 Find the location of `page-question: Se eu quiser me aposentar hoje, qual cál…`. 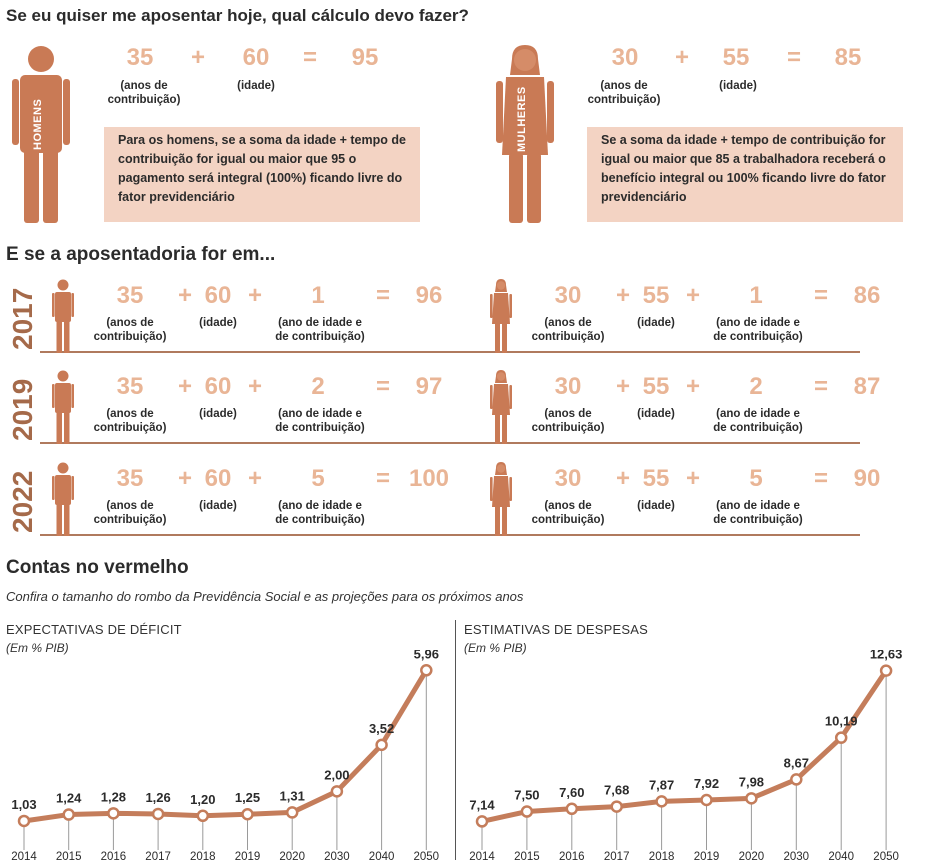

page-question: Se eu quiser me aposentar hoje, qual cál… is located at coordinates (237, 15).